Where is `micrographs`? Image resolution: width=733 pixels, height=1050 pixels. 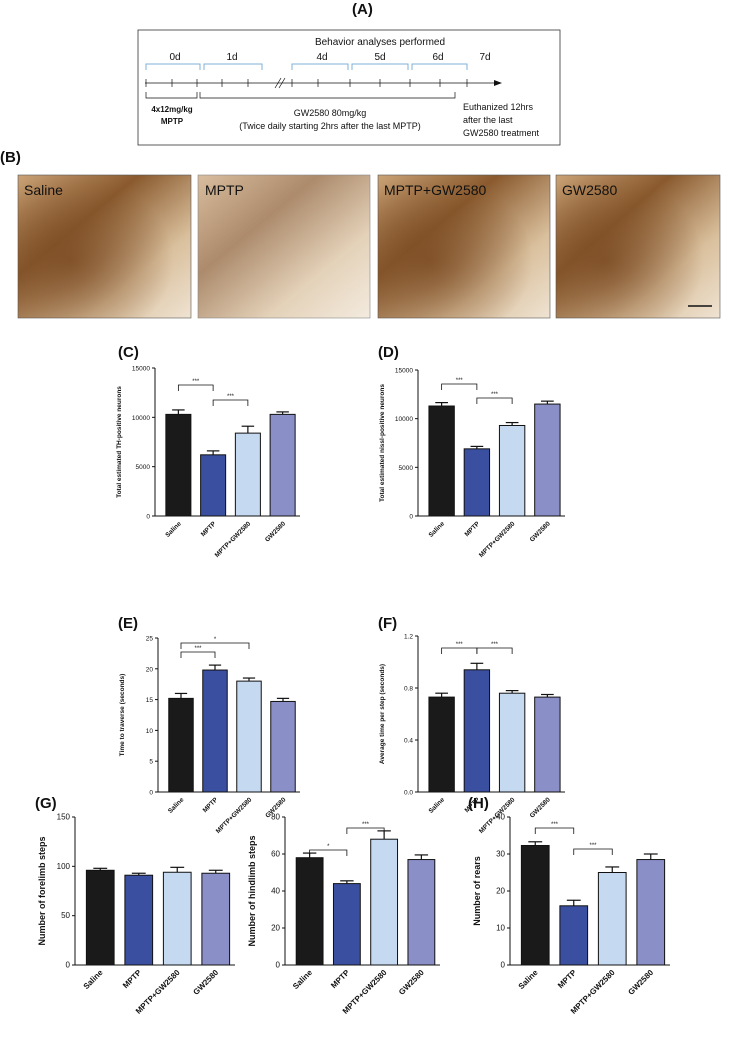
micrographs is located at coordinates (369, 246).